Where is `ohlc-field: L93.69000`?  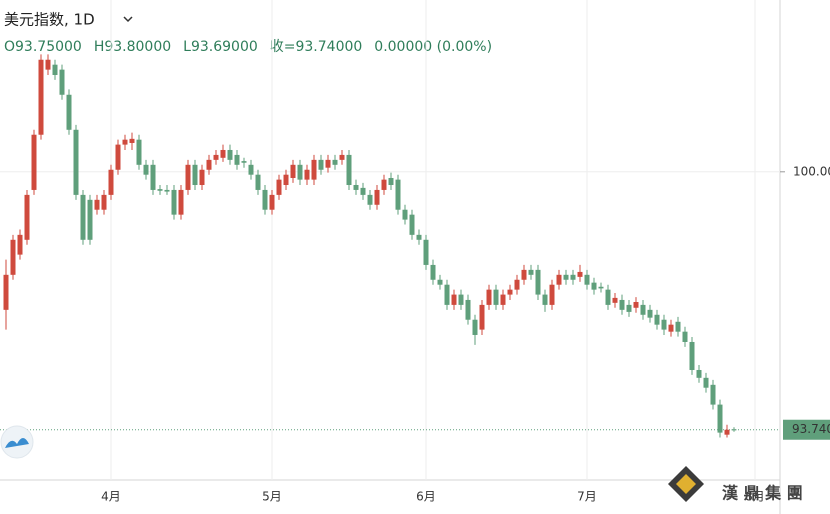
ohlc-field: L93.69000 is located at coordinates (220, 47).